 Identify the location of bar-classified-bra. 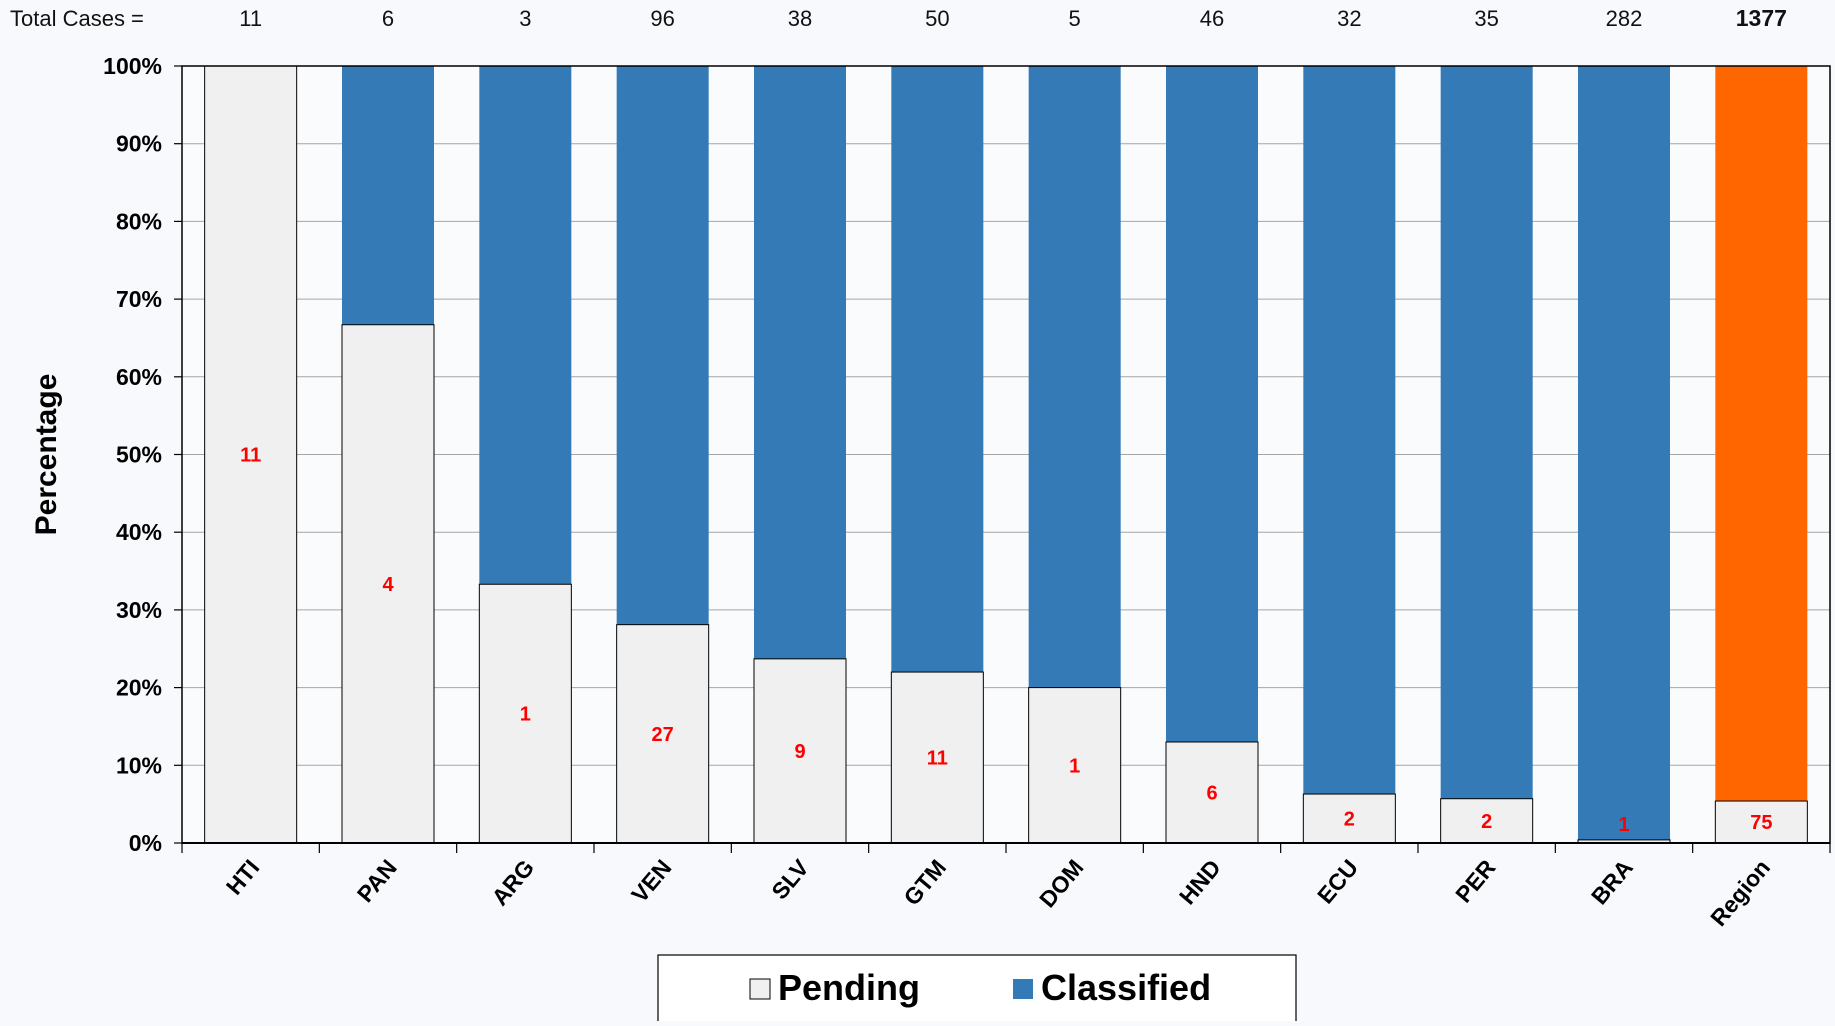
(1624, 453).